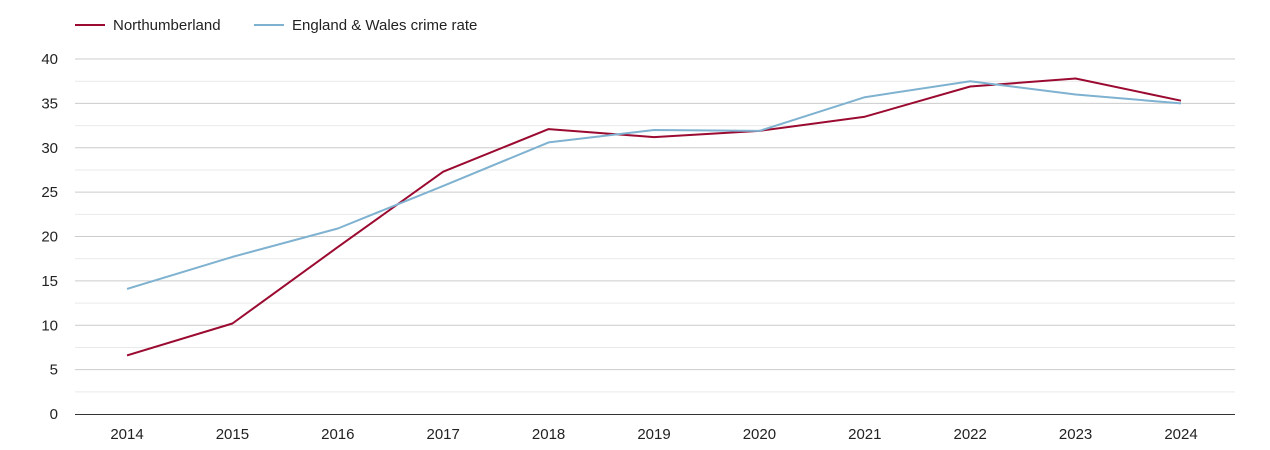  Describe the element at coordinates (337, 434) in the screenshot. I see `x-tick-label: 2016` at that location.